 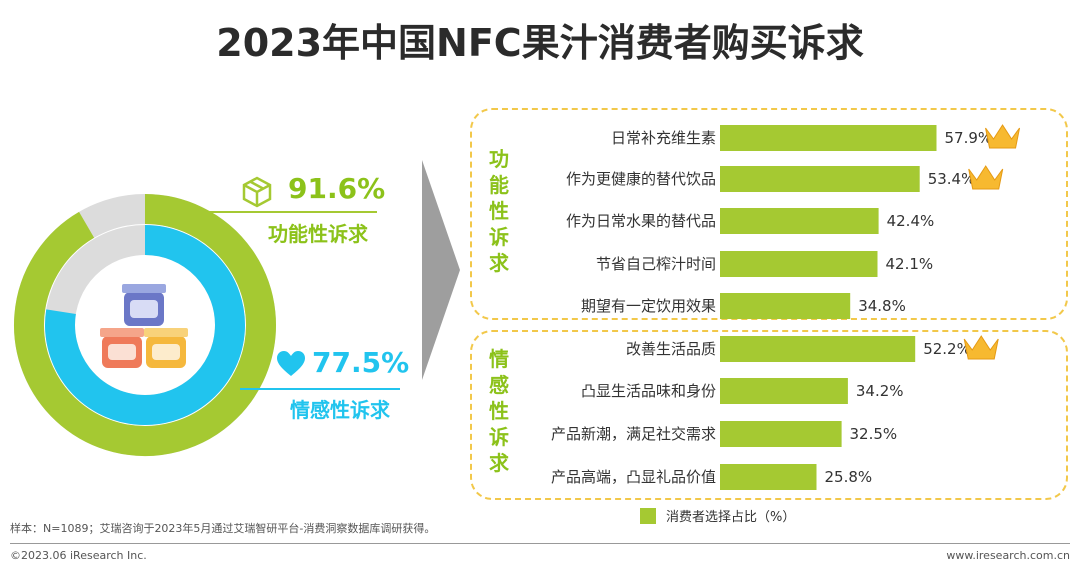 I want to click on bar-category-label: 产品新潮，满足社交需求, so click(x=633, y=434).